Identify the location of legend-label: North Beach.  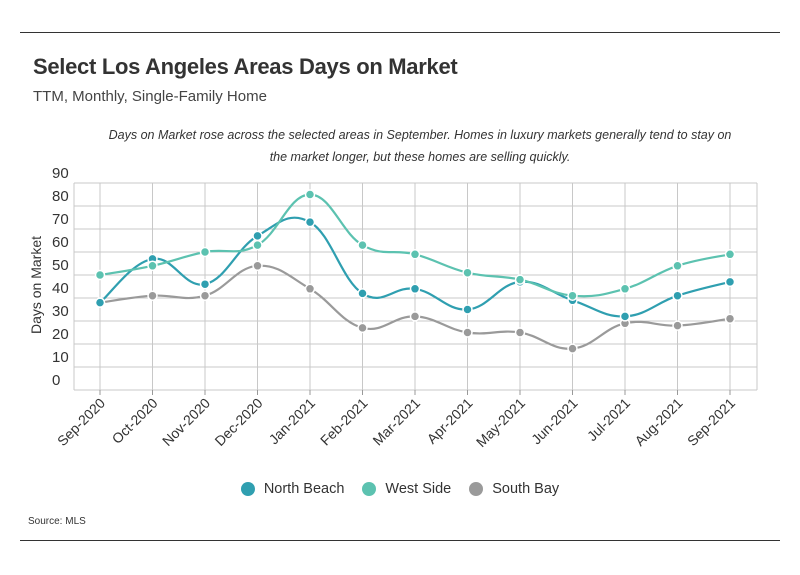
(304, 489).